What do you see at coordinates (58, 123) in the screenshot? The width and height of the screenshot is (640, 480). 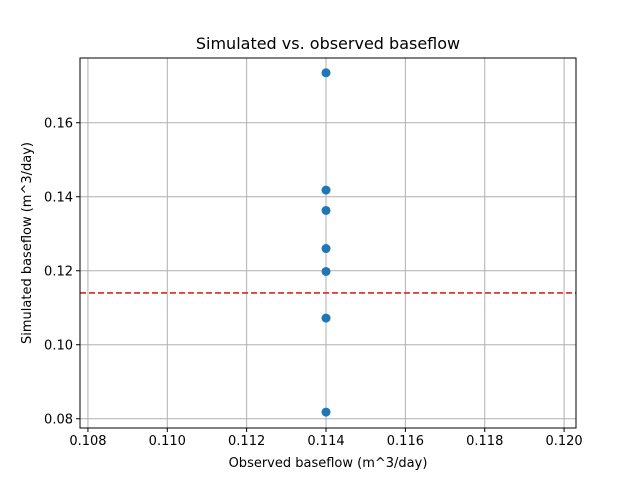 I see `y-tick-label: 0.16` at bounding box center [58, 123].